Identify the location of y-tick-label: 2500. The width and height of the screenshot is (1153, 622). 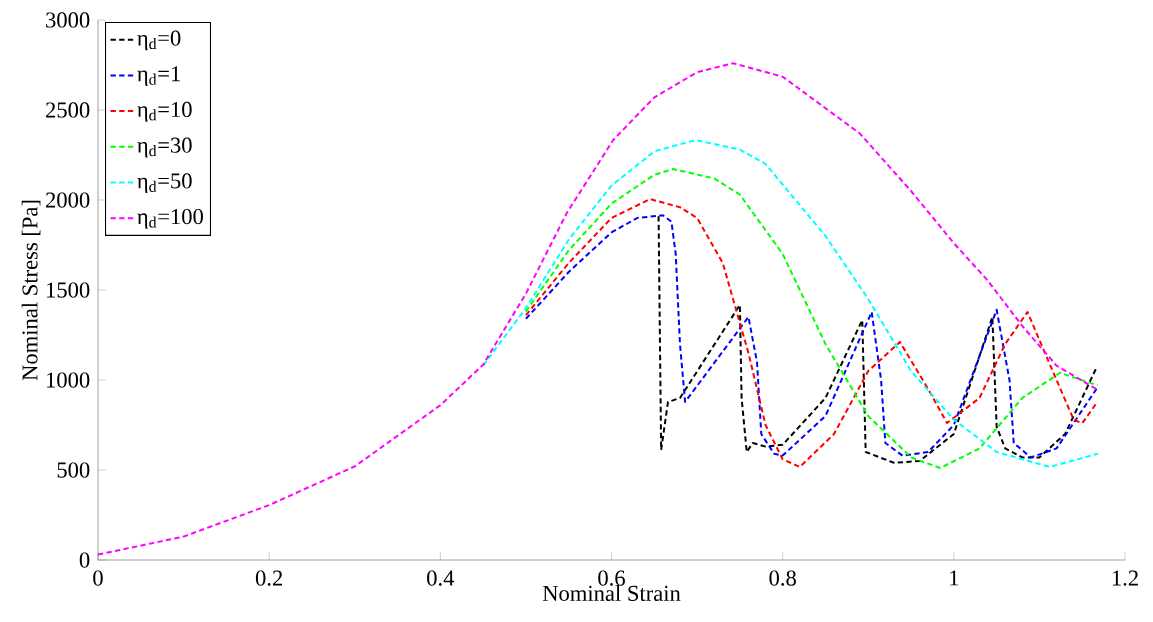
(68, 110).